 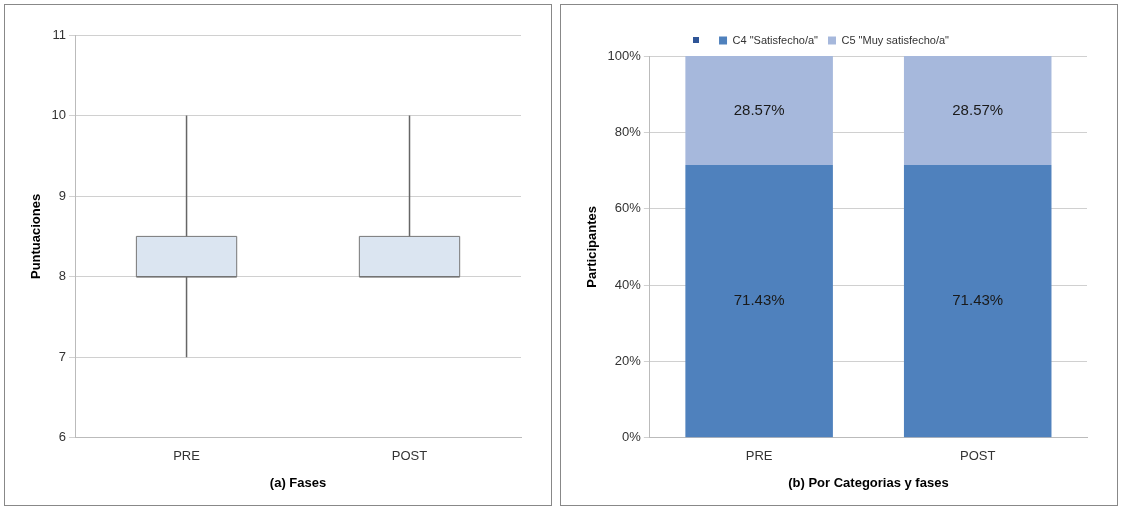 What do you see at coordinates (592, 247) in the screenshot?
I see `y-axis-title: Participantes` at bounding box center [592, 247].